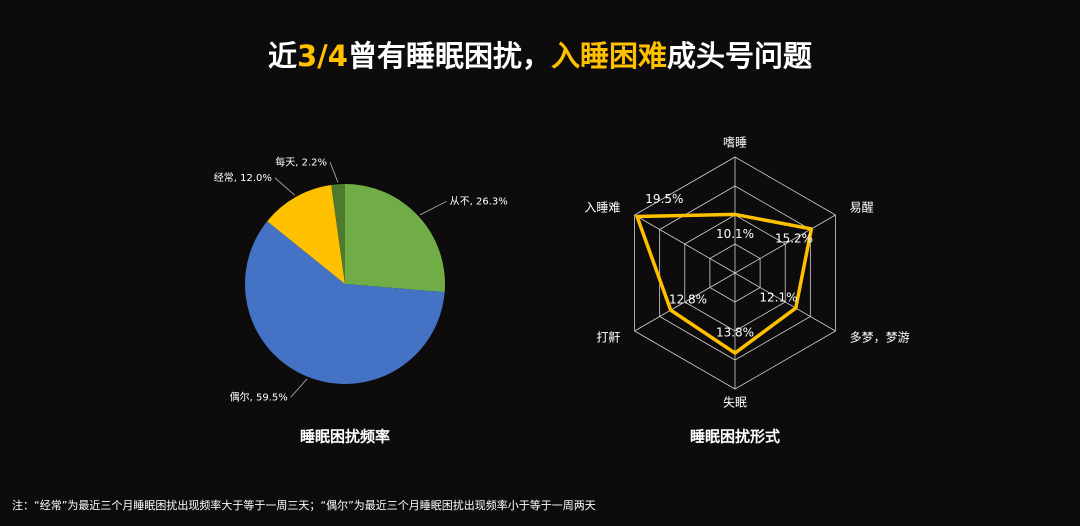 The width and height of the screenshot is (1080, 526). I want to click on axis-label: 易醒, so click(862, 208).